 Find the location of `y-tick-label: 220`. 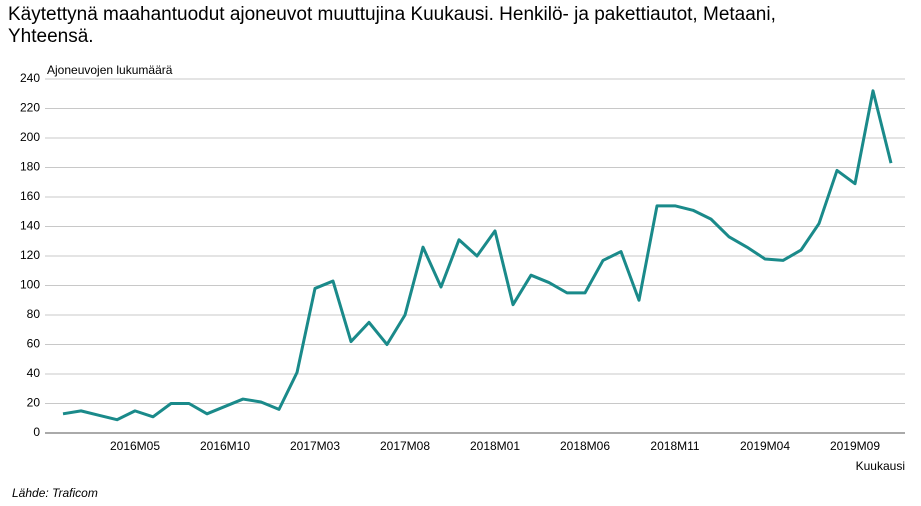

y-tick-label: 220 is located at coordinates (30, 108).